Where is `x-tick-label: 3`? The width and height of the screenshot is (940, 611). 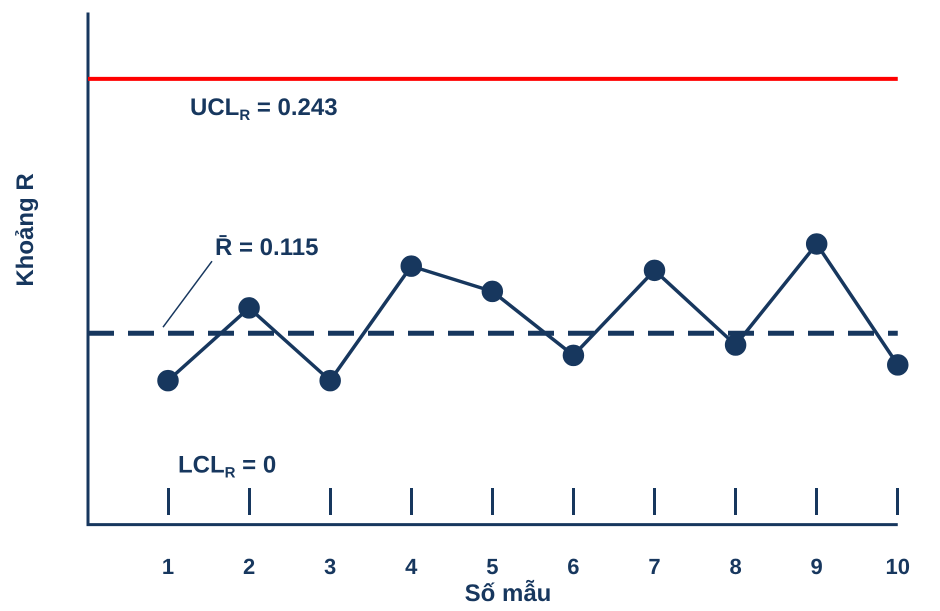
x-tick-label: 3 is located at coordinates (330, 566).